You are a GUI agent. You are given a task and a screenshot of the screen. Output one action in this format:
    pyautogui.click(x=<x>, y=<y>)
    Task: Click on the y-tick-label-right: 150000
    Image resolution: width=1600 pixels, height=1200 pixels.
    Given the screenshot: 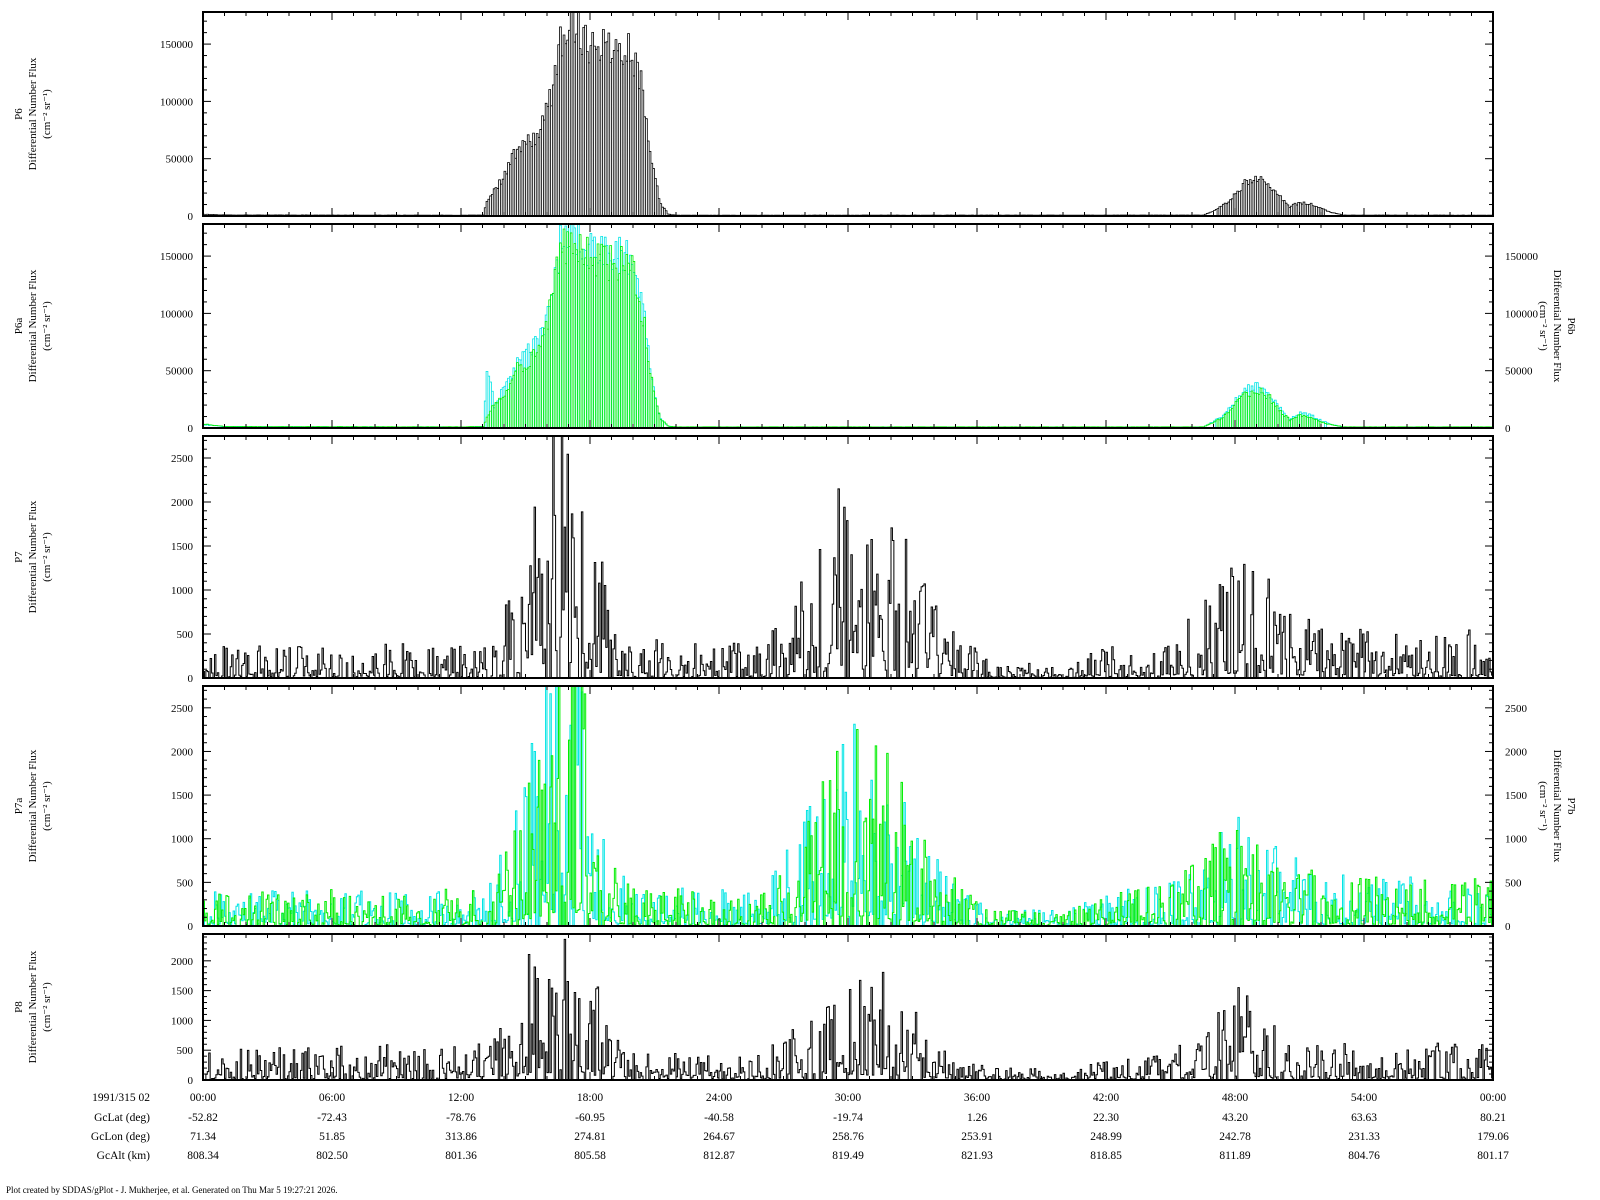 What is the action you would take?
    pyautogui.click(x=1522, y=257)
    